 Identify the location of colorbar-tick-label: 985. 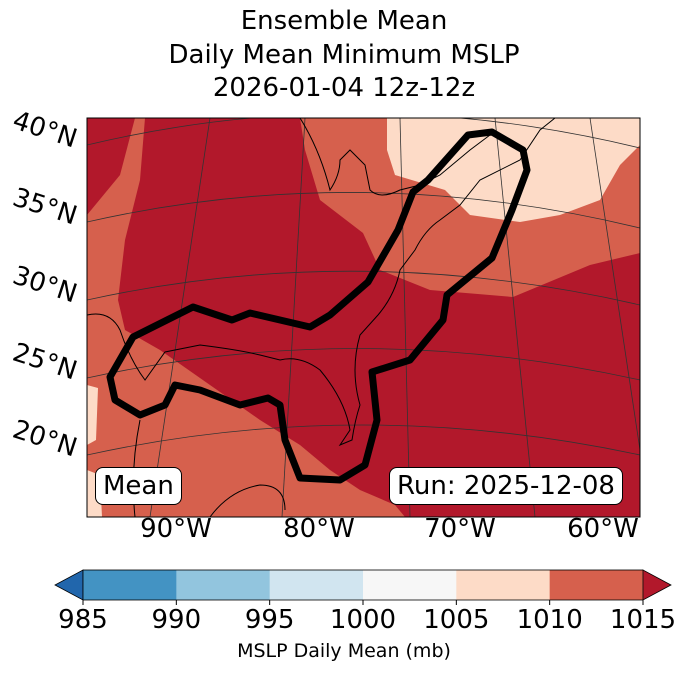
(83, 620).